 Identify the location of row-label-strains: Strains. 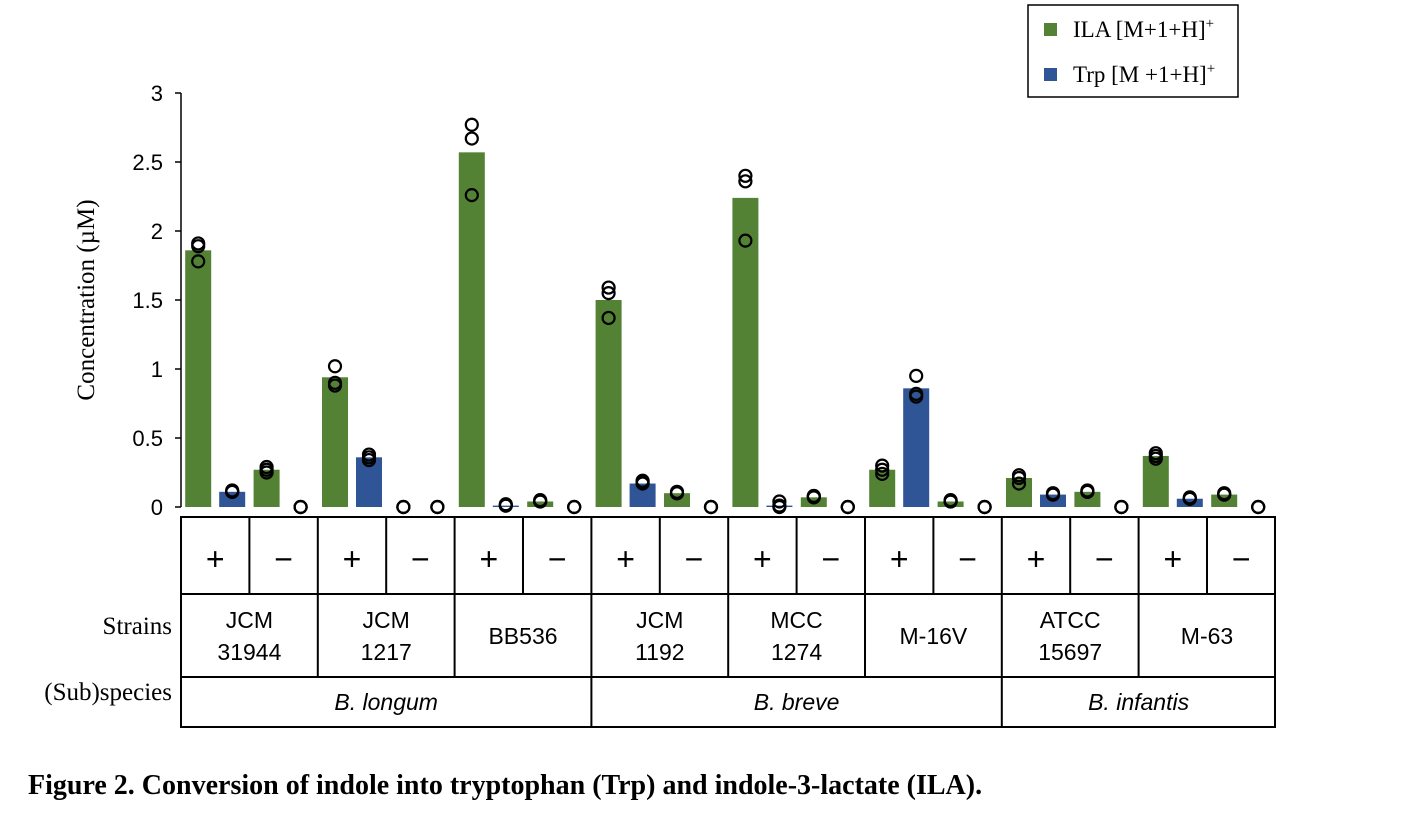
(137, 626).